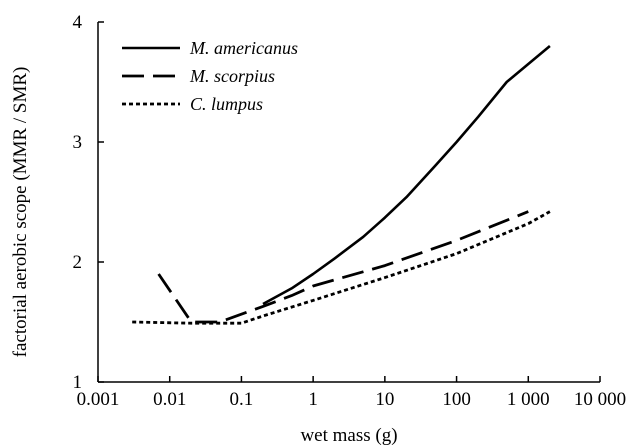  What do you see at coordinates (348, 435) in the screenshot?
I see `x-axis-title: wet mass (g)` at bounding box center [348, 435].